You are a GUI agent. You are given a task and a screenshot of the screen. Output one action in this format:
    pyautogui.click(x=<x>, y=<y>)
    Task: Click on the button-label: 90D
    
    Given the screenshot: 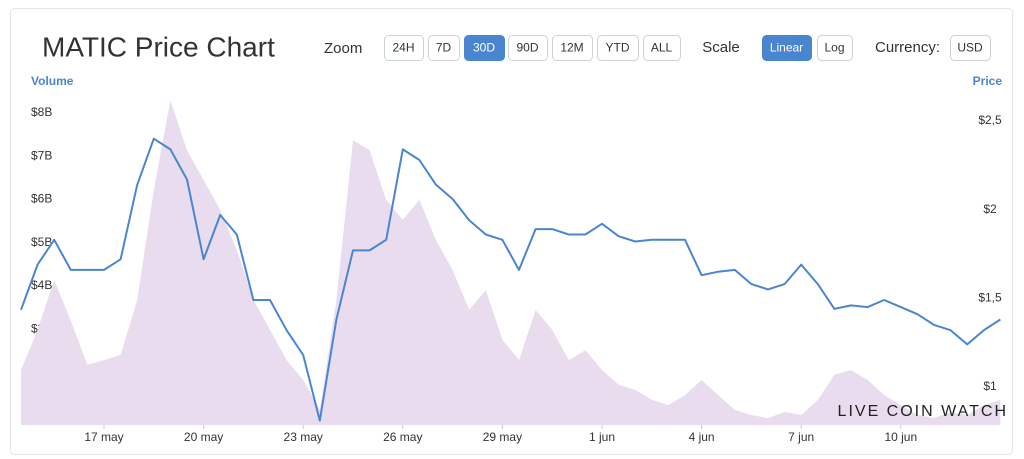 What is the action you would take?
    pyautogui.click(x=527, y=48)
    